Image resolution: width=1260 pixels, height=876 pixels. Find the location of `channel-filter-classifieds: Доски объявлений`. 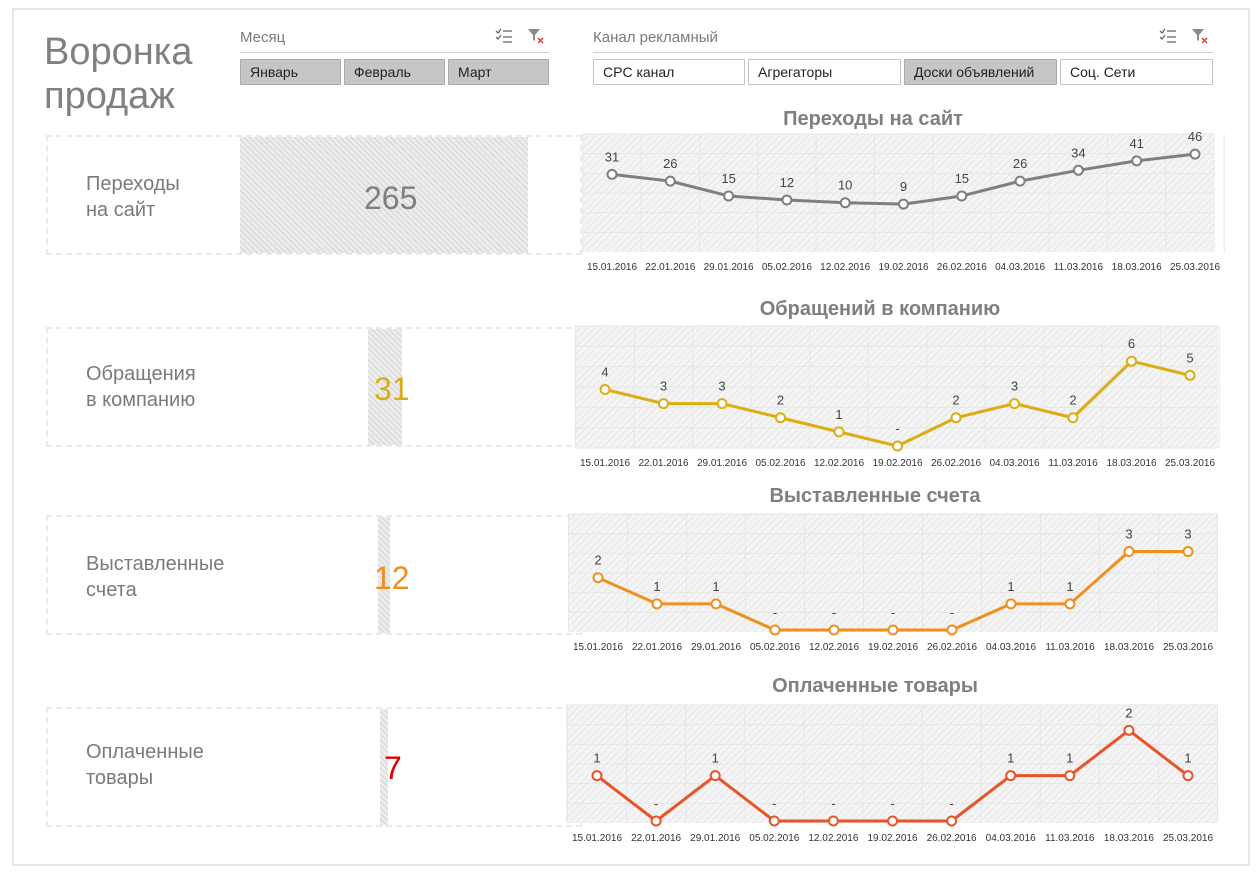

channel-filter-classifieds: Доски объявлений is located at coordinates (980, 72).